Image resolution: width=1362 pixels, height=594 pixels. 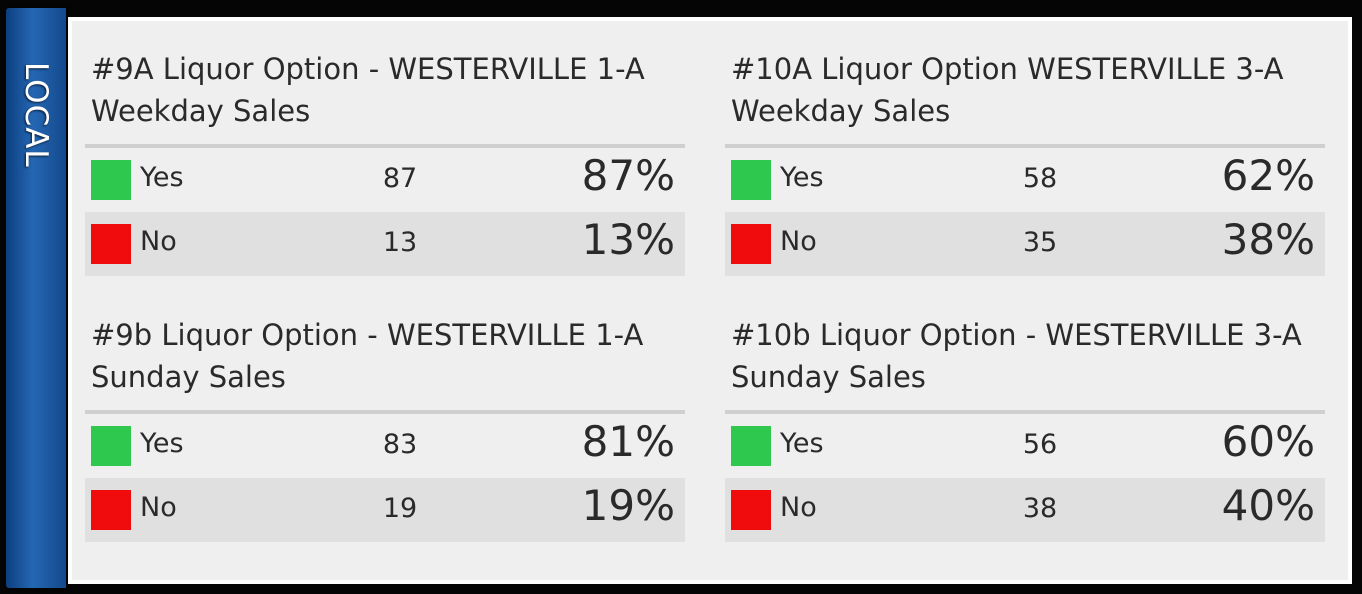 I want to click on category-label: LOCAL, so click(x=36, y=115).